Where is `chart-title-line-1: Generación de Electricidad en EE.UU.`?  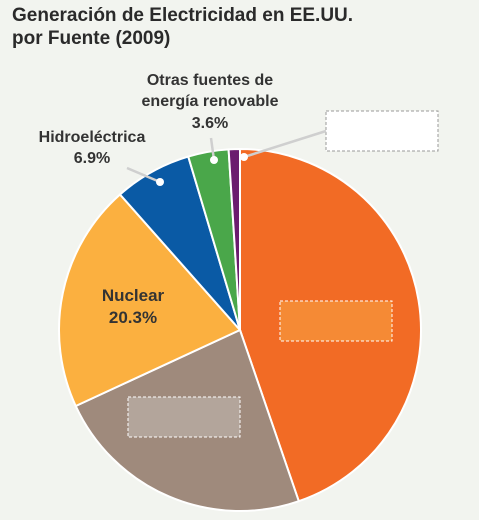
chart-title-line-1: Generación de Electricidad en EE.UU. is located at coordinates (183, 15).